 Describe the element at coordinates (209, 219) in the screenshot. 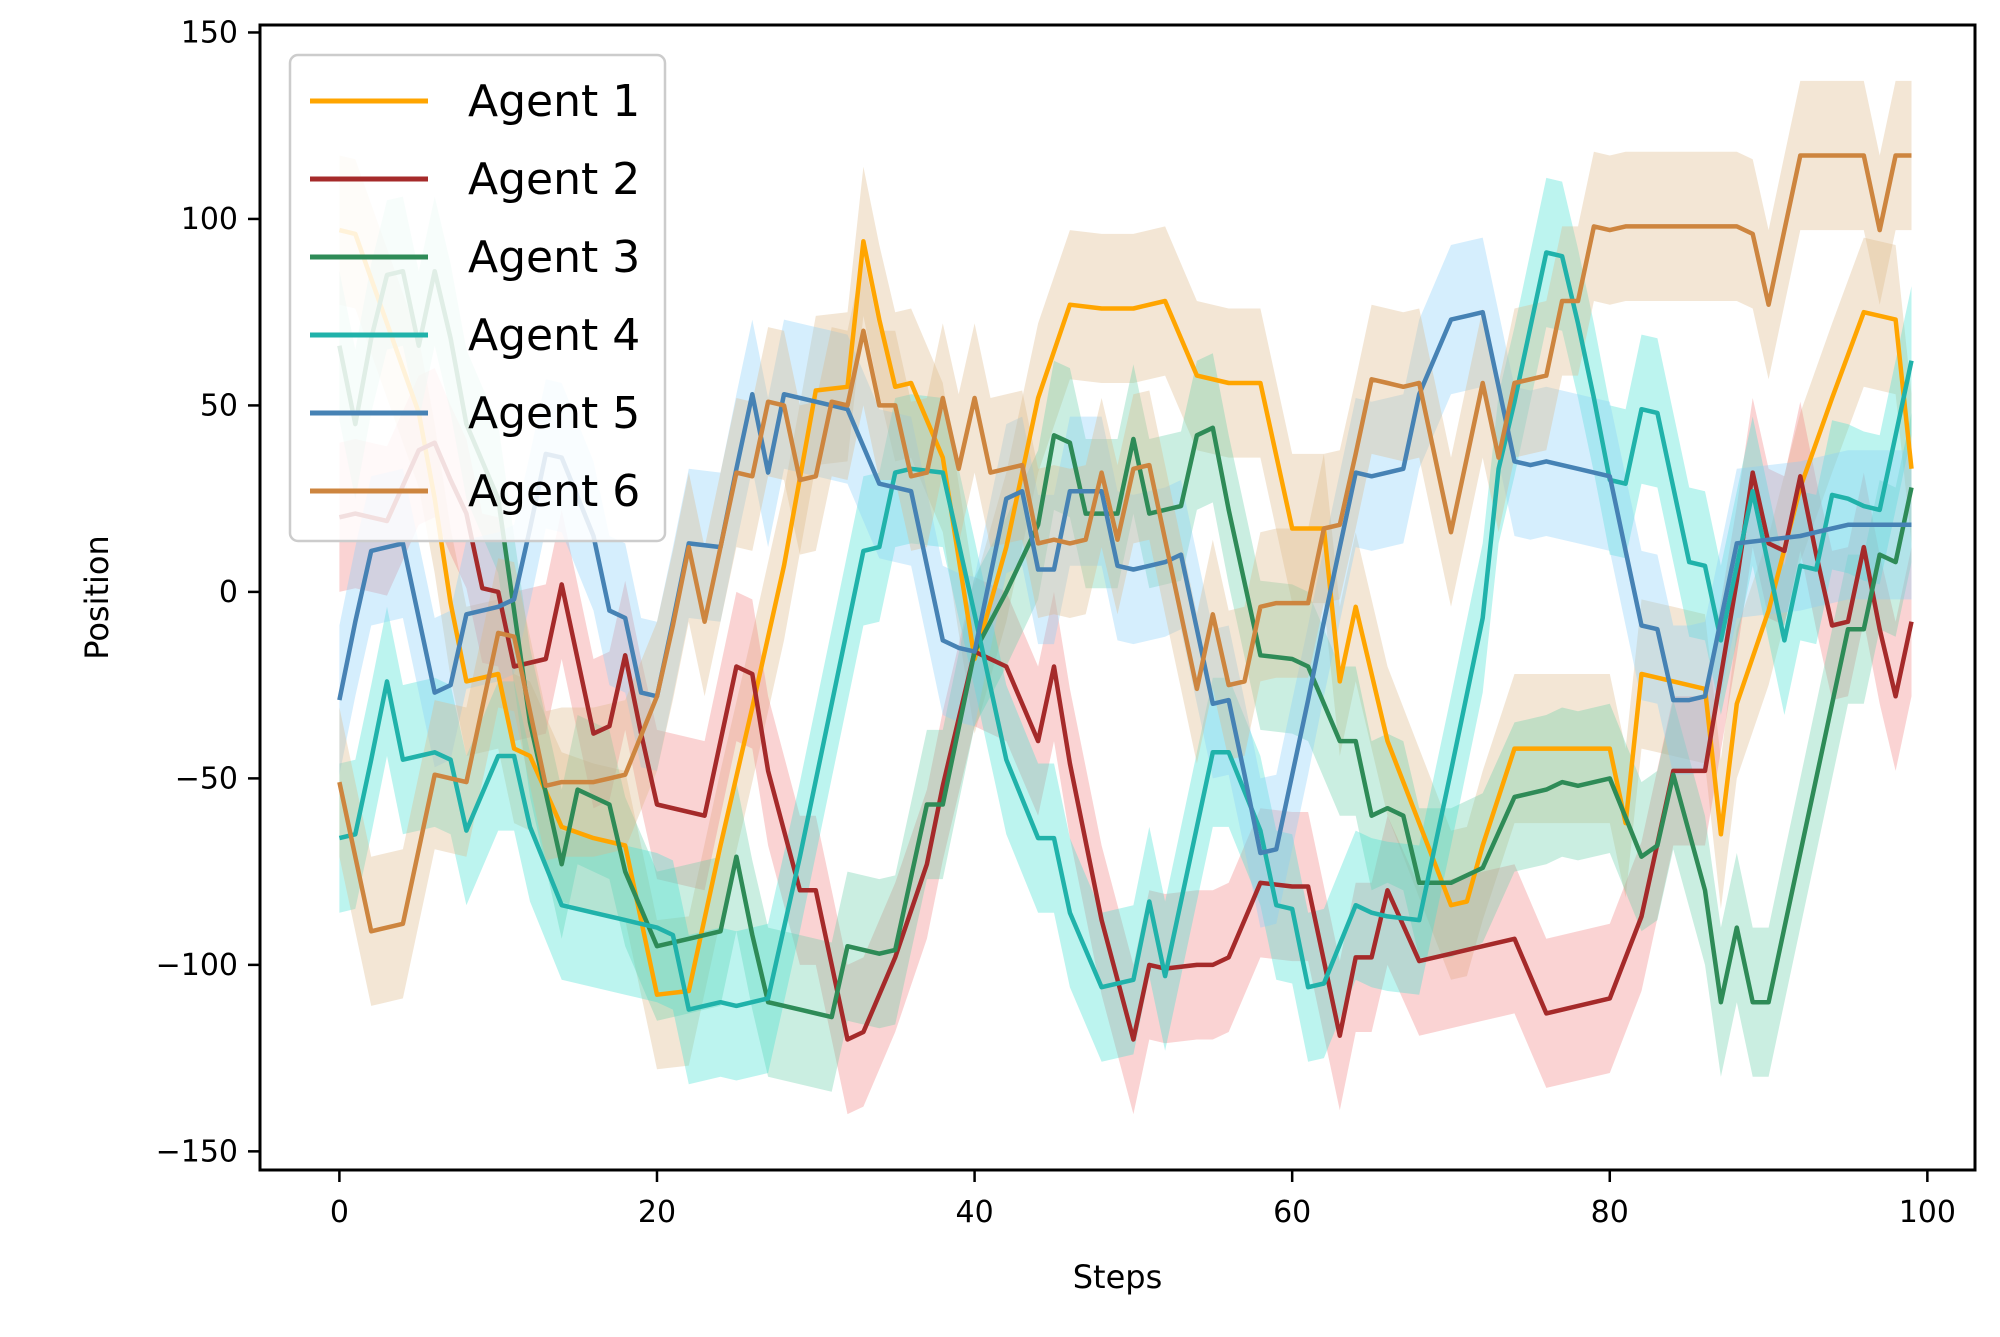

I see `y-tick-label: 100` at that location.